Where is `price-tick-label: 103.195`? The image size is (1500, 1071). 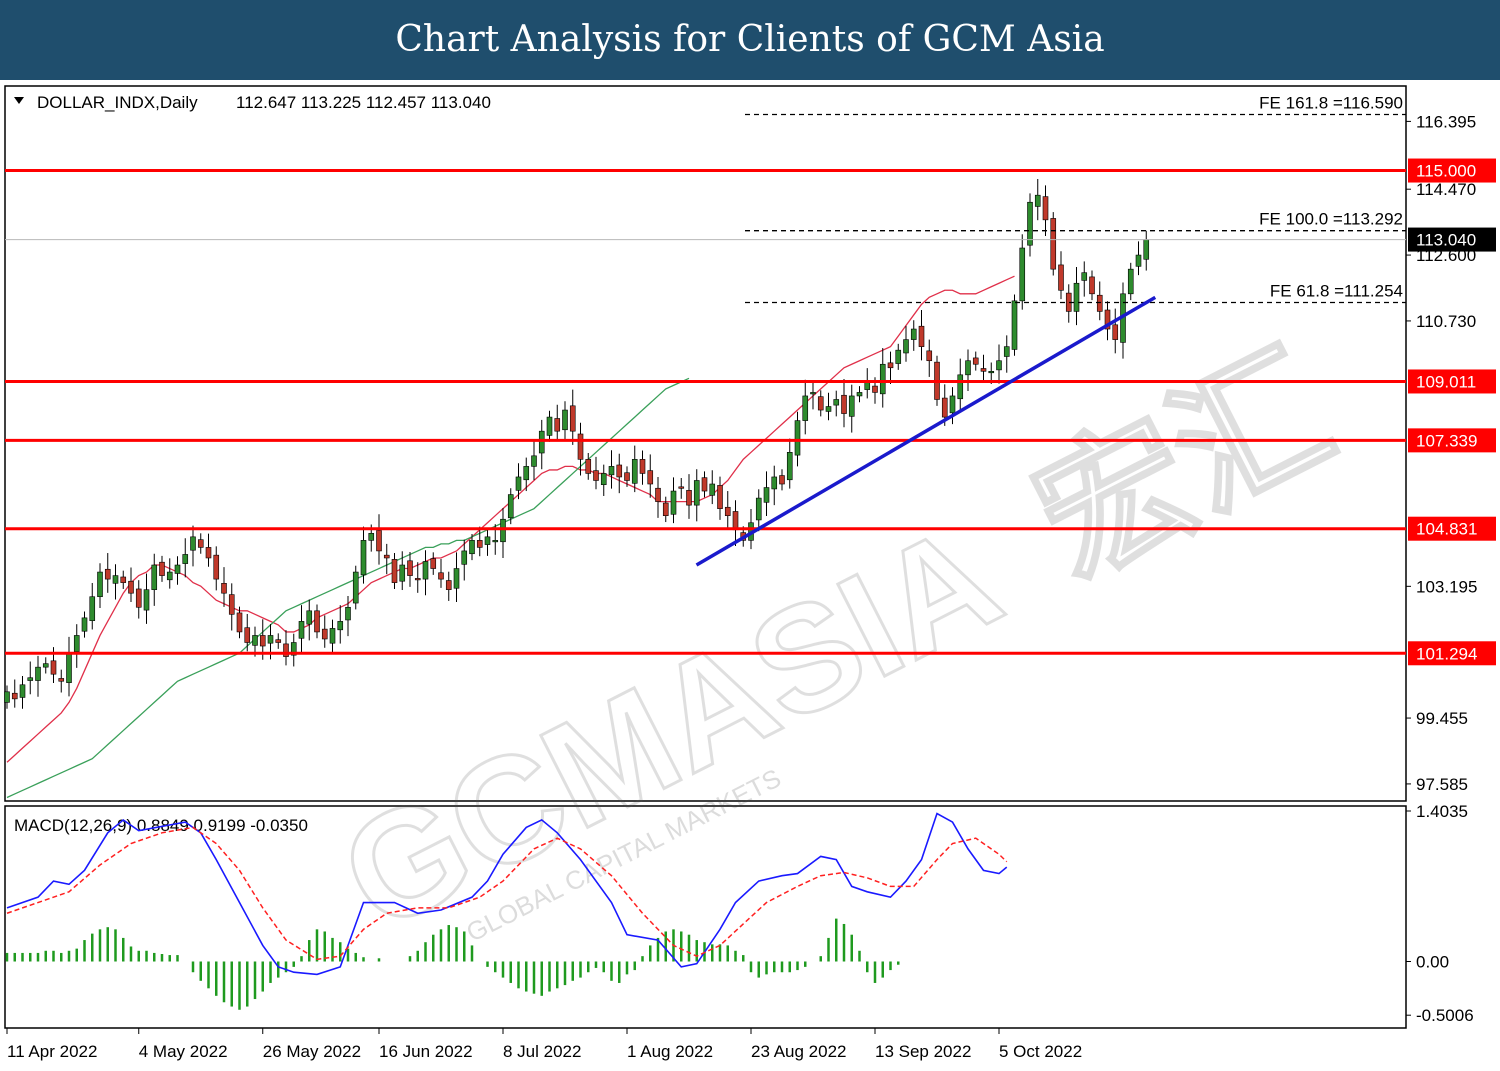
price-tick-label: 103.195 is located at coordinates (1446, 586).